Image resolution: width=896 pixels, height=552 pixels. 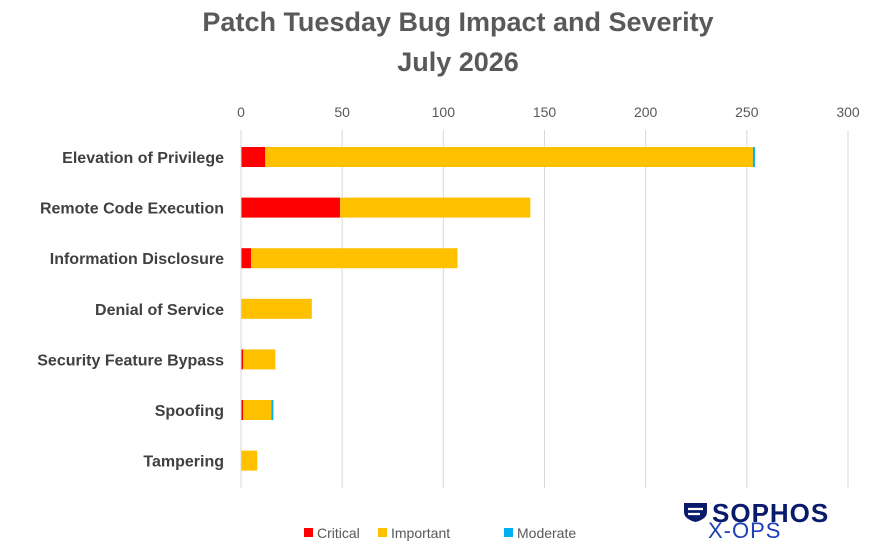 I want to click on logo-name: SOPHOS, so click(x=770, y=513).